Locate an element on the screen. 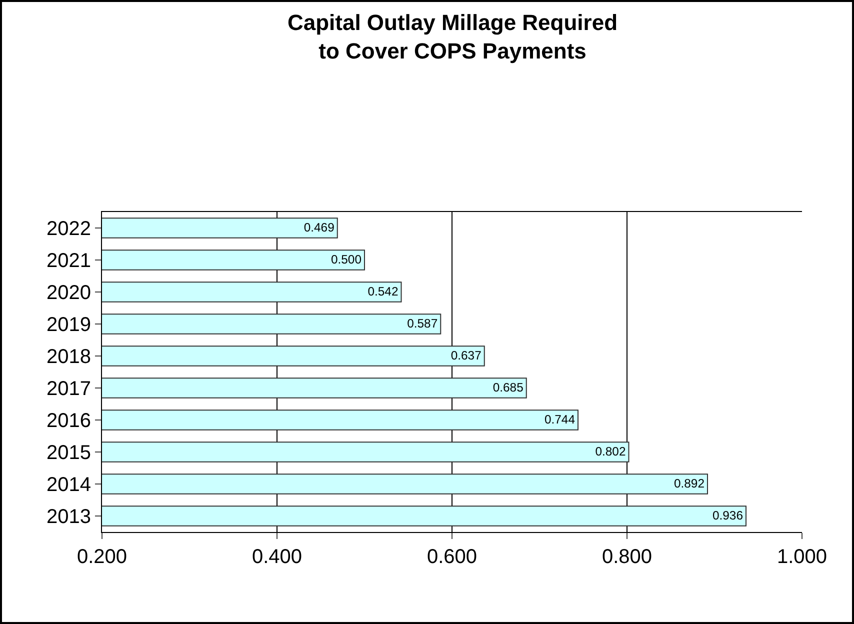 This screenshot has height=624, width=854. y-tick-label: 2021 is located at coordinates (68, 261).